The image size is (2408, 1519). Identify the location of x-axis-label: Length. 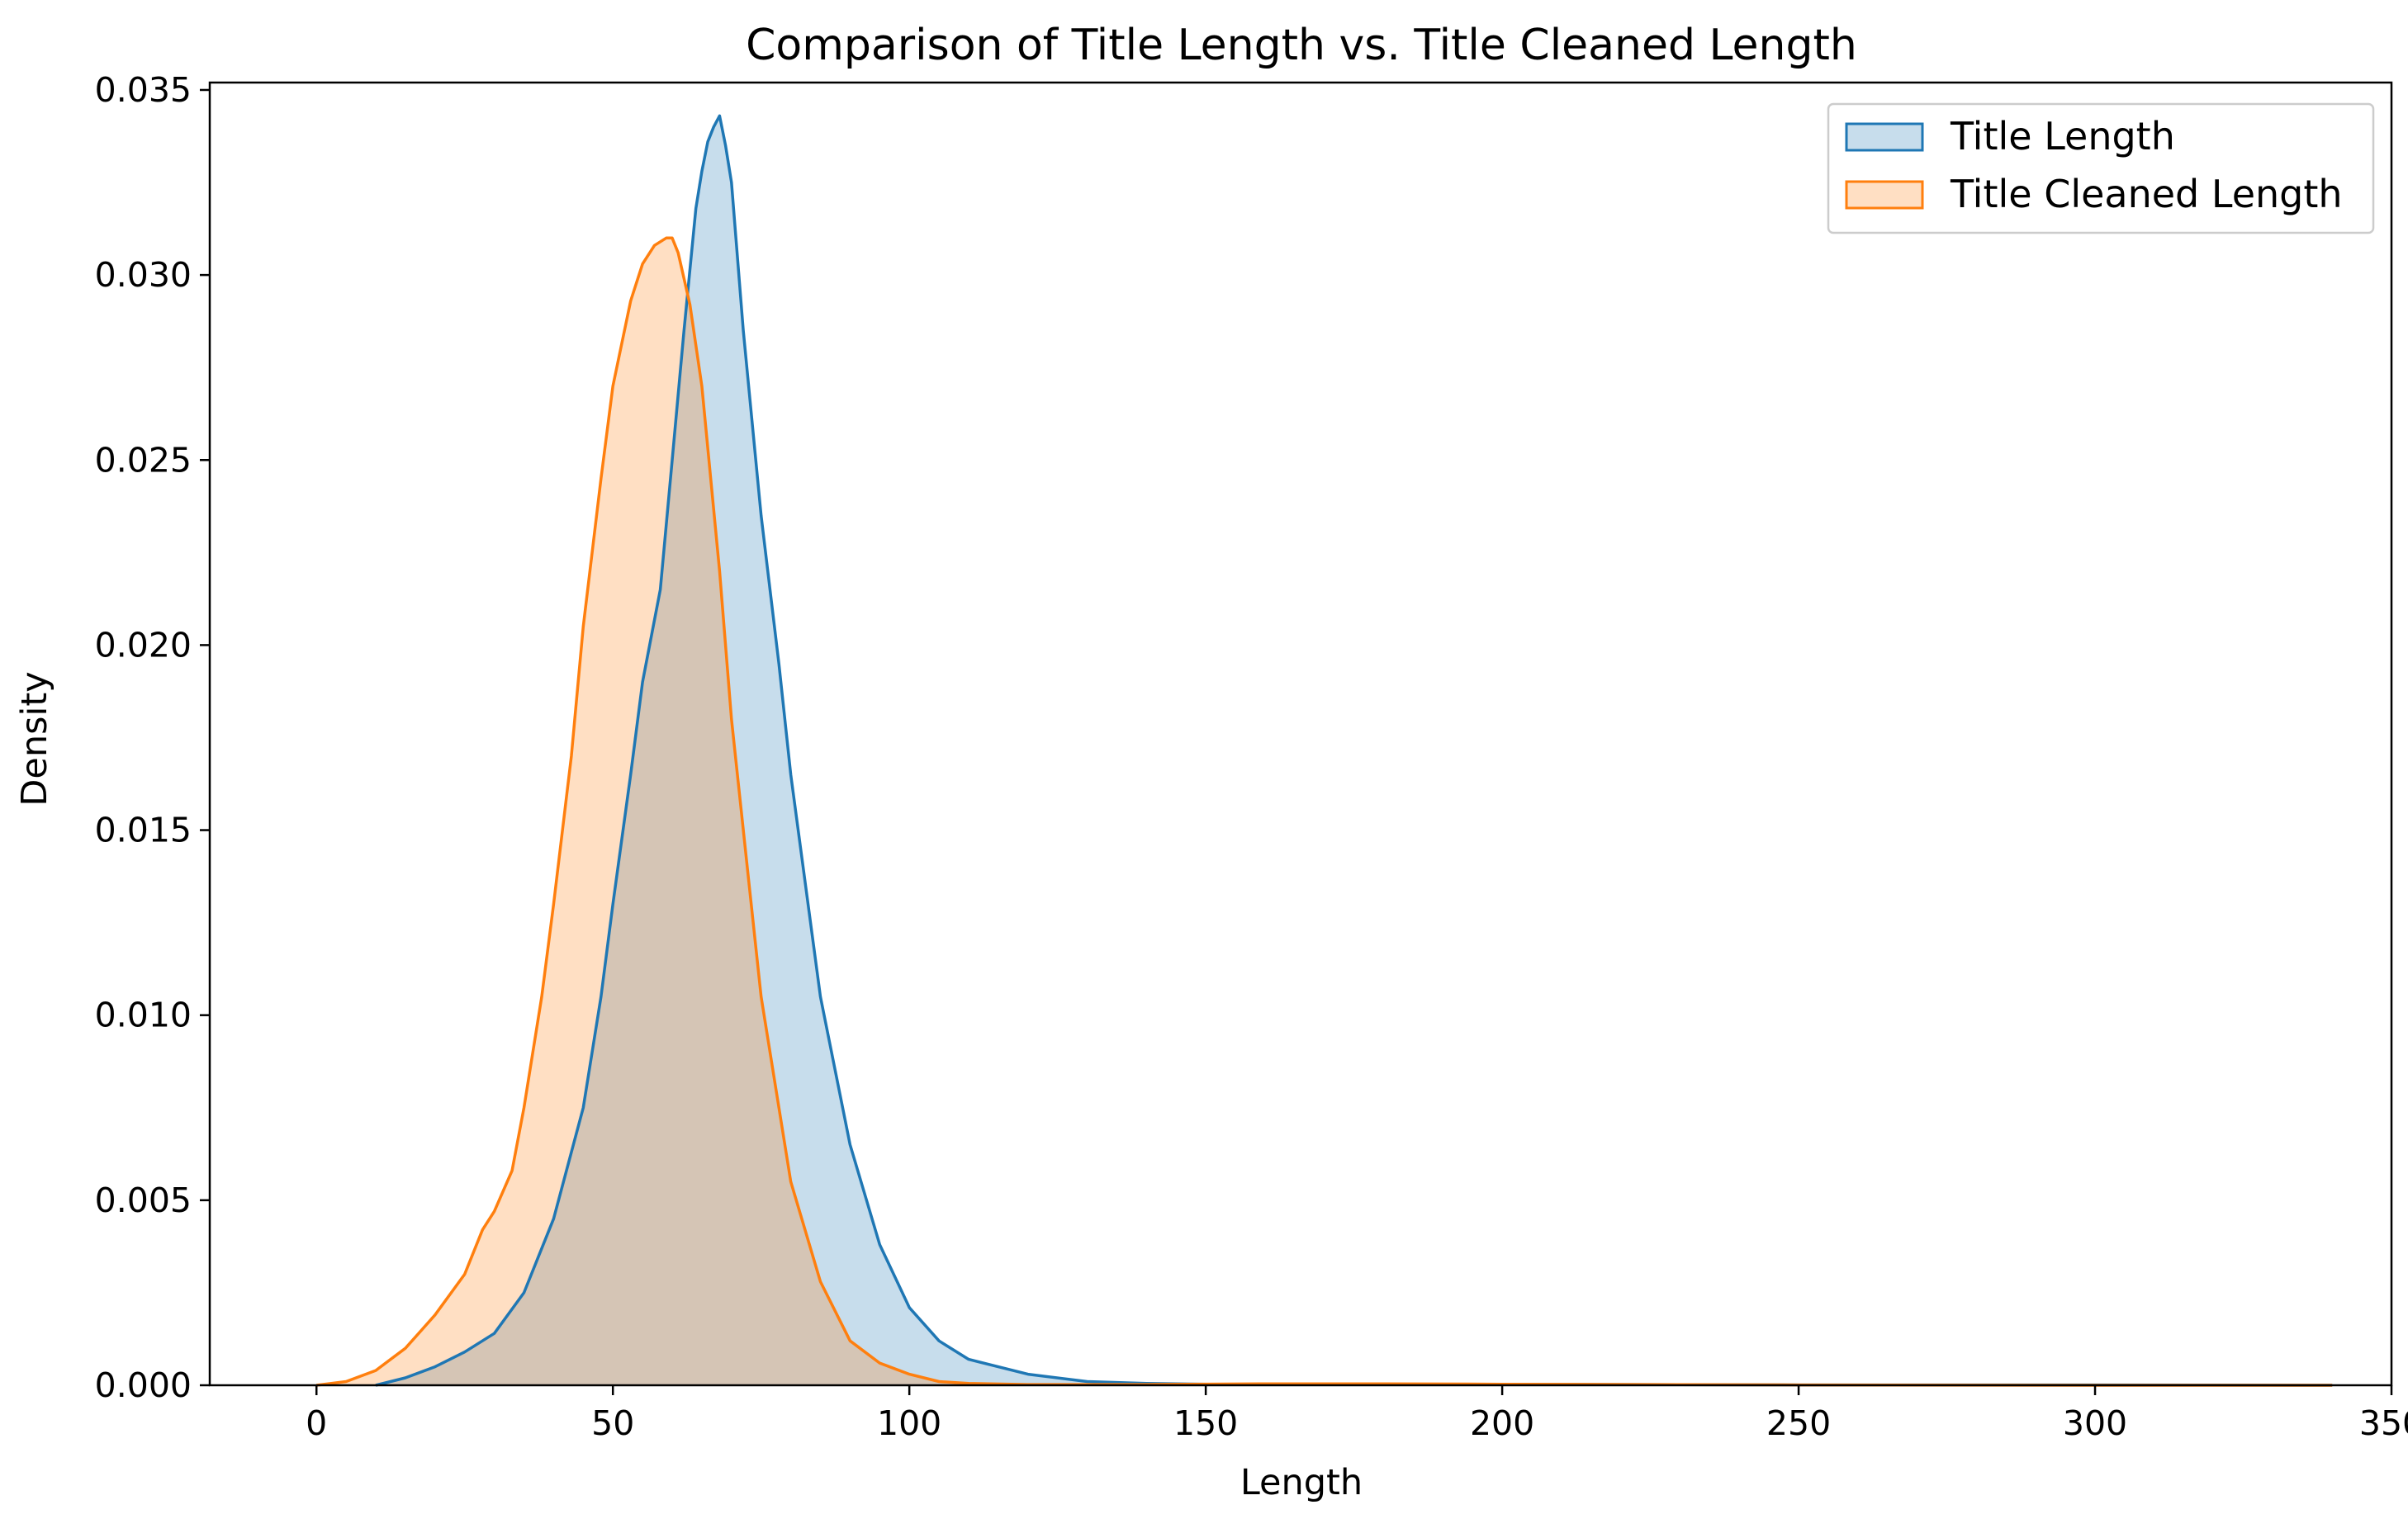
(1301, 1483).